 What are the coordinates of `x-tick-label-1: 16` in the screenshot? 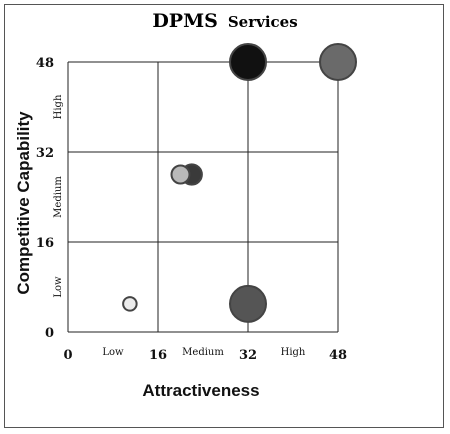 It's located at (158, 355).